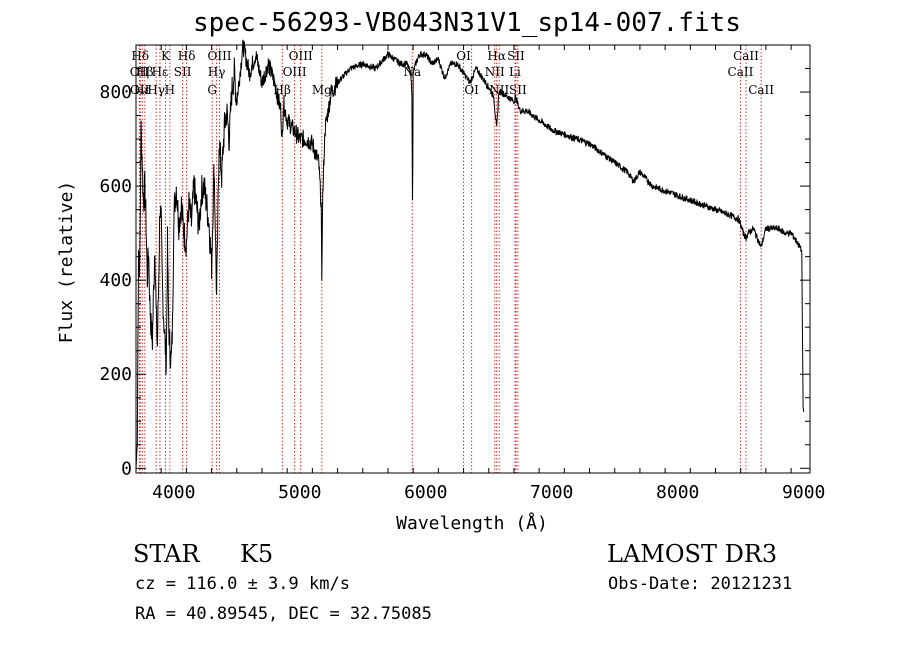 This screenshot has width=900, height=649. Describe the element at coordinates (66, 262) in the screenshot. I see `y-axis-label: Flux (relative)` at that location.